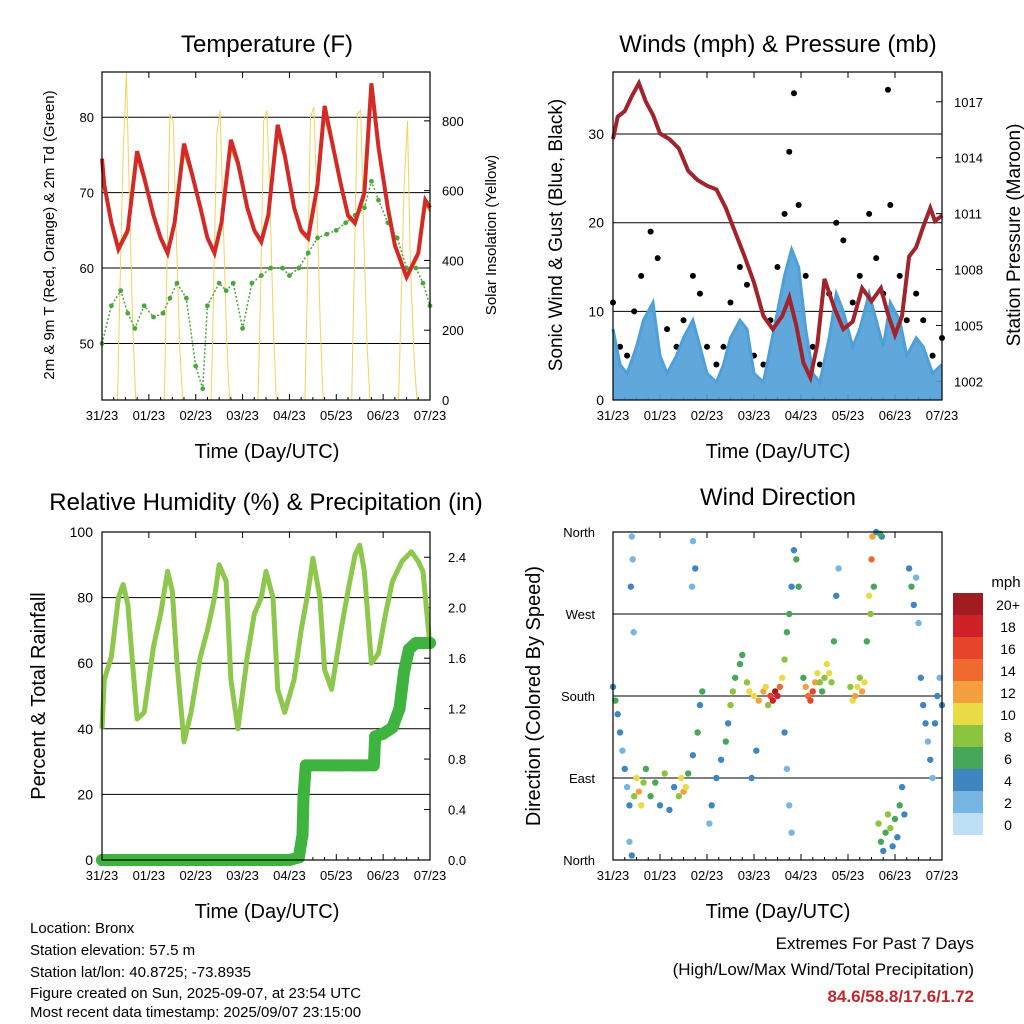 This screenshot has height=1024, width=1024. I want to click on y-tick-label: North, so click(579, 532).